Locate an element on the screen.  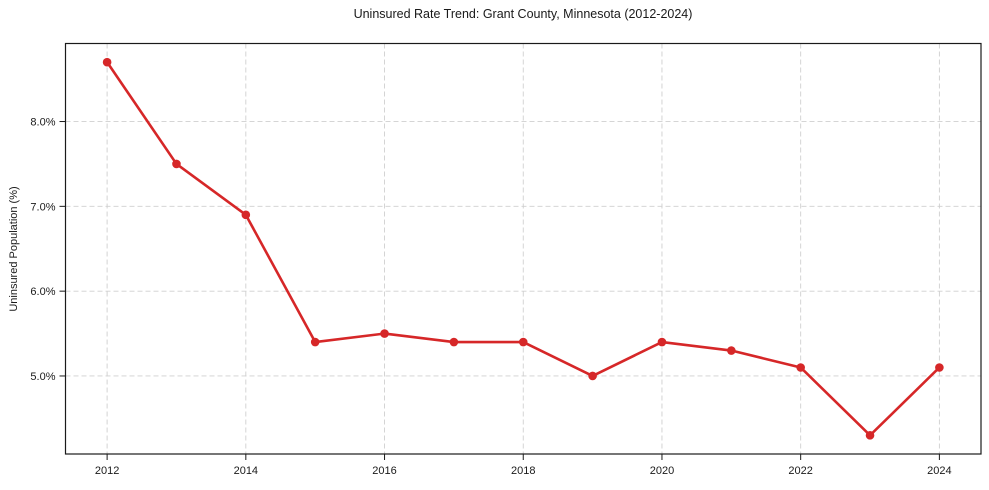
x-tick-label: 2020 is located at coordinates (662, 471).